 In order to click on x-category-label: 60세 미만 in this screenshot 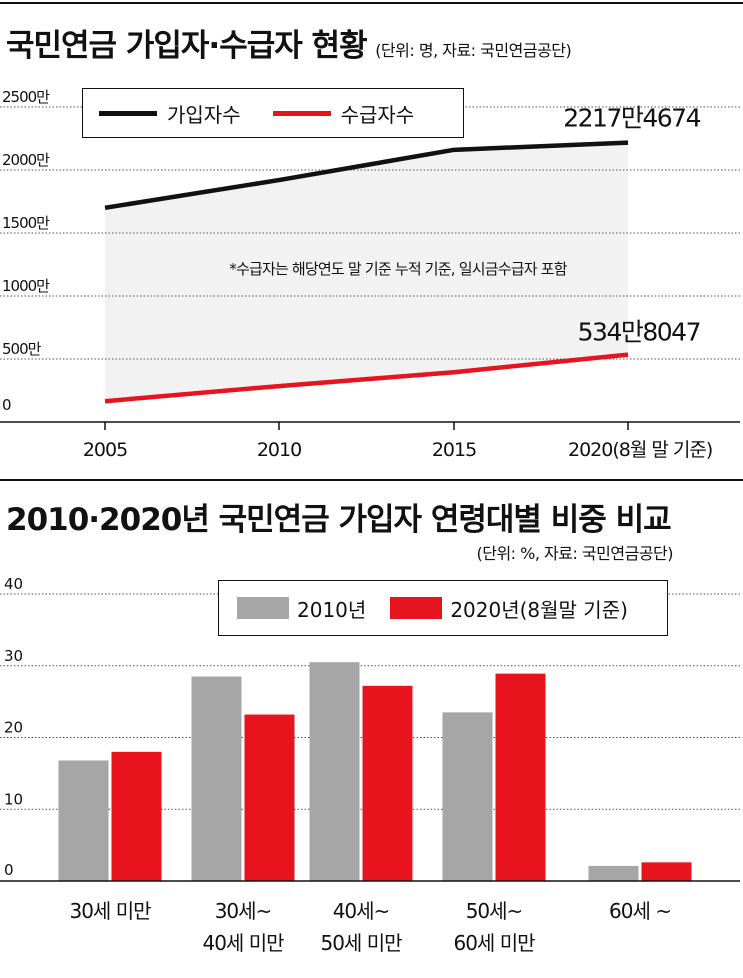, I will do `click(494, 943)`.